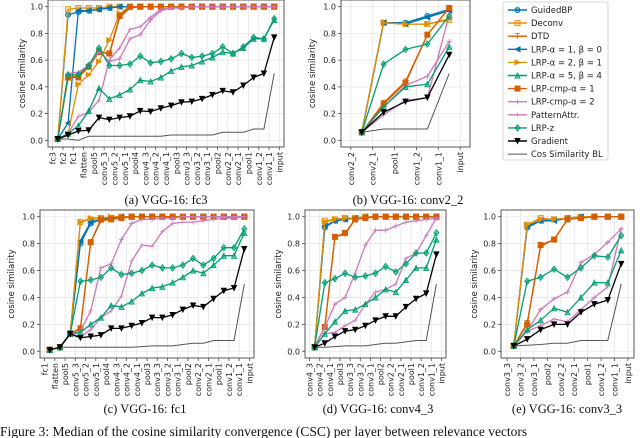 The height and width of the screenshot is (438, 640). I want to click on legend-item: LRP-α = 5, β = 4, so click(555, 77).